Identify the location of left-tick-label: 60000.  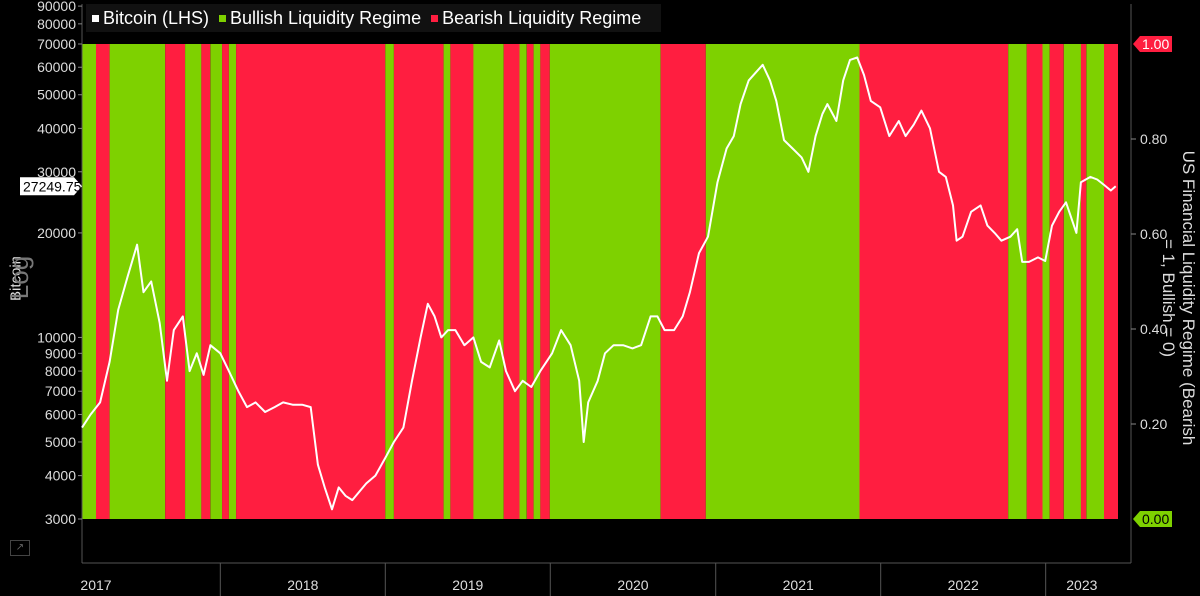
(56, 67).